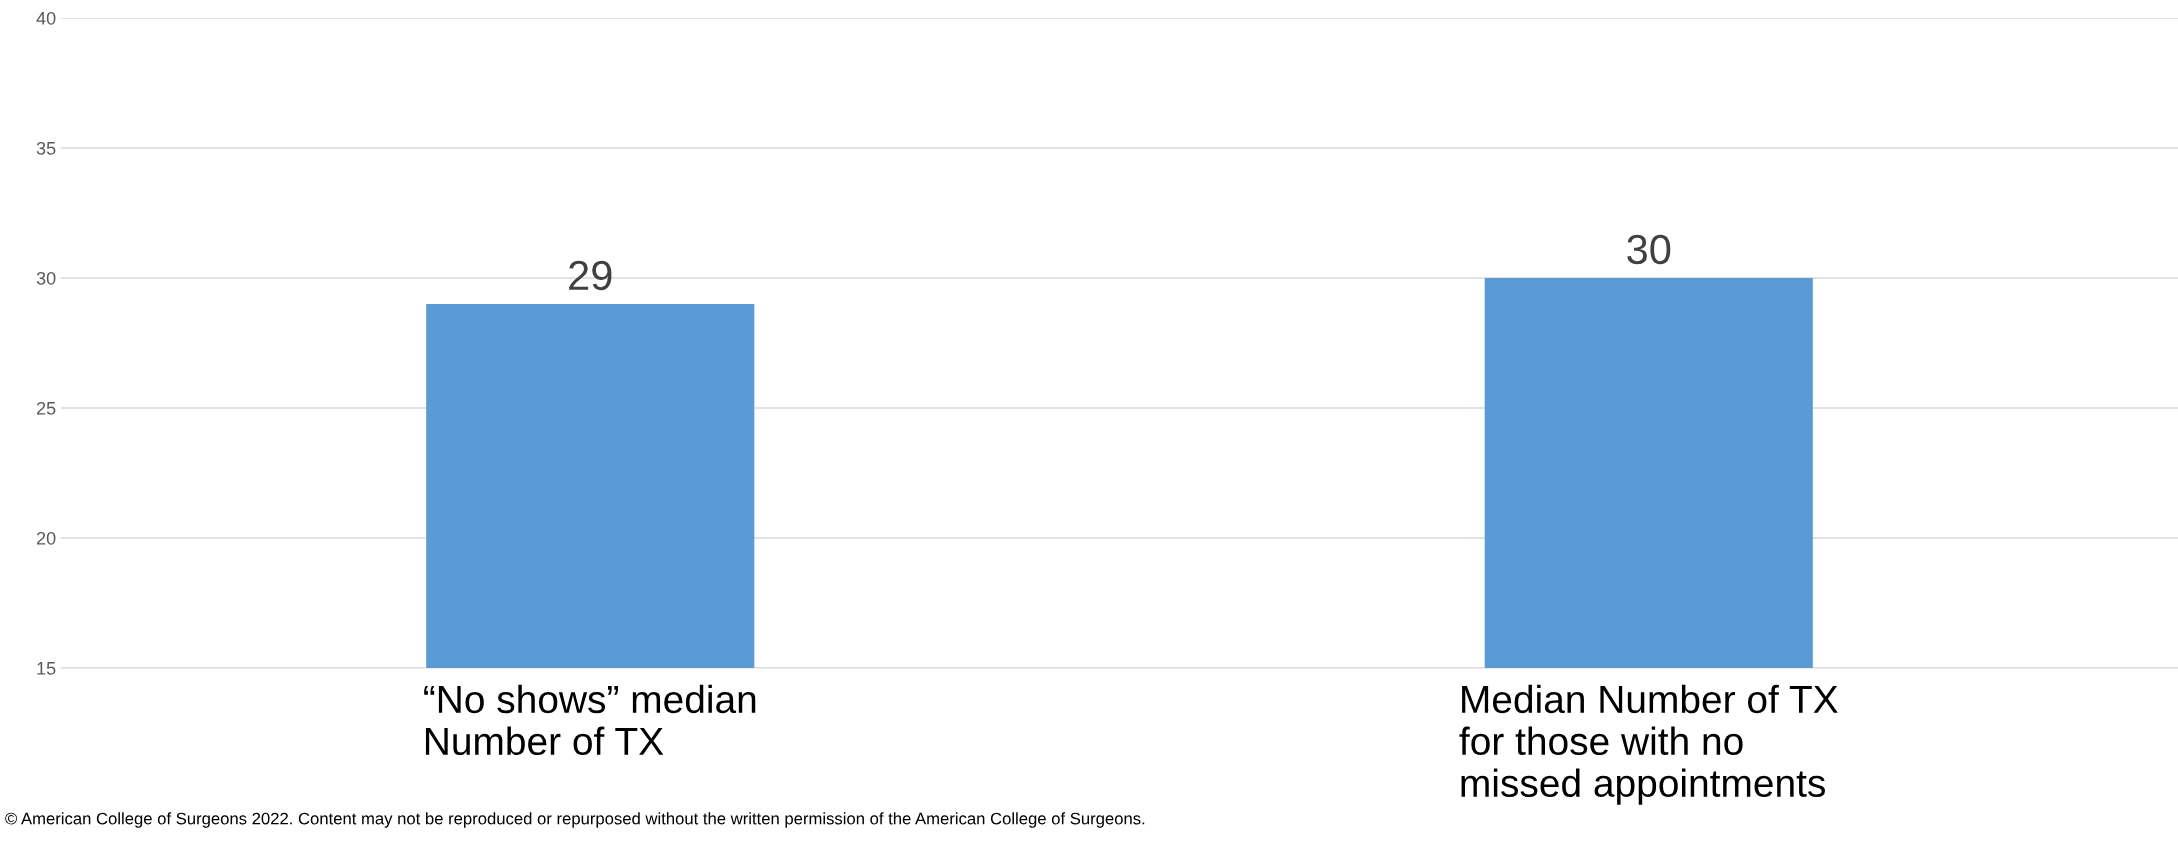 The height and width of the screenshot is (850, 2178). Describe the element at coordinates (46, 148) in the screenshot. I see `y-tick-label: 35` at that location.